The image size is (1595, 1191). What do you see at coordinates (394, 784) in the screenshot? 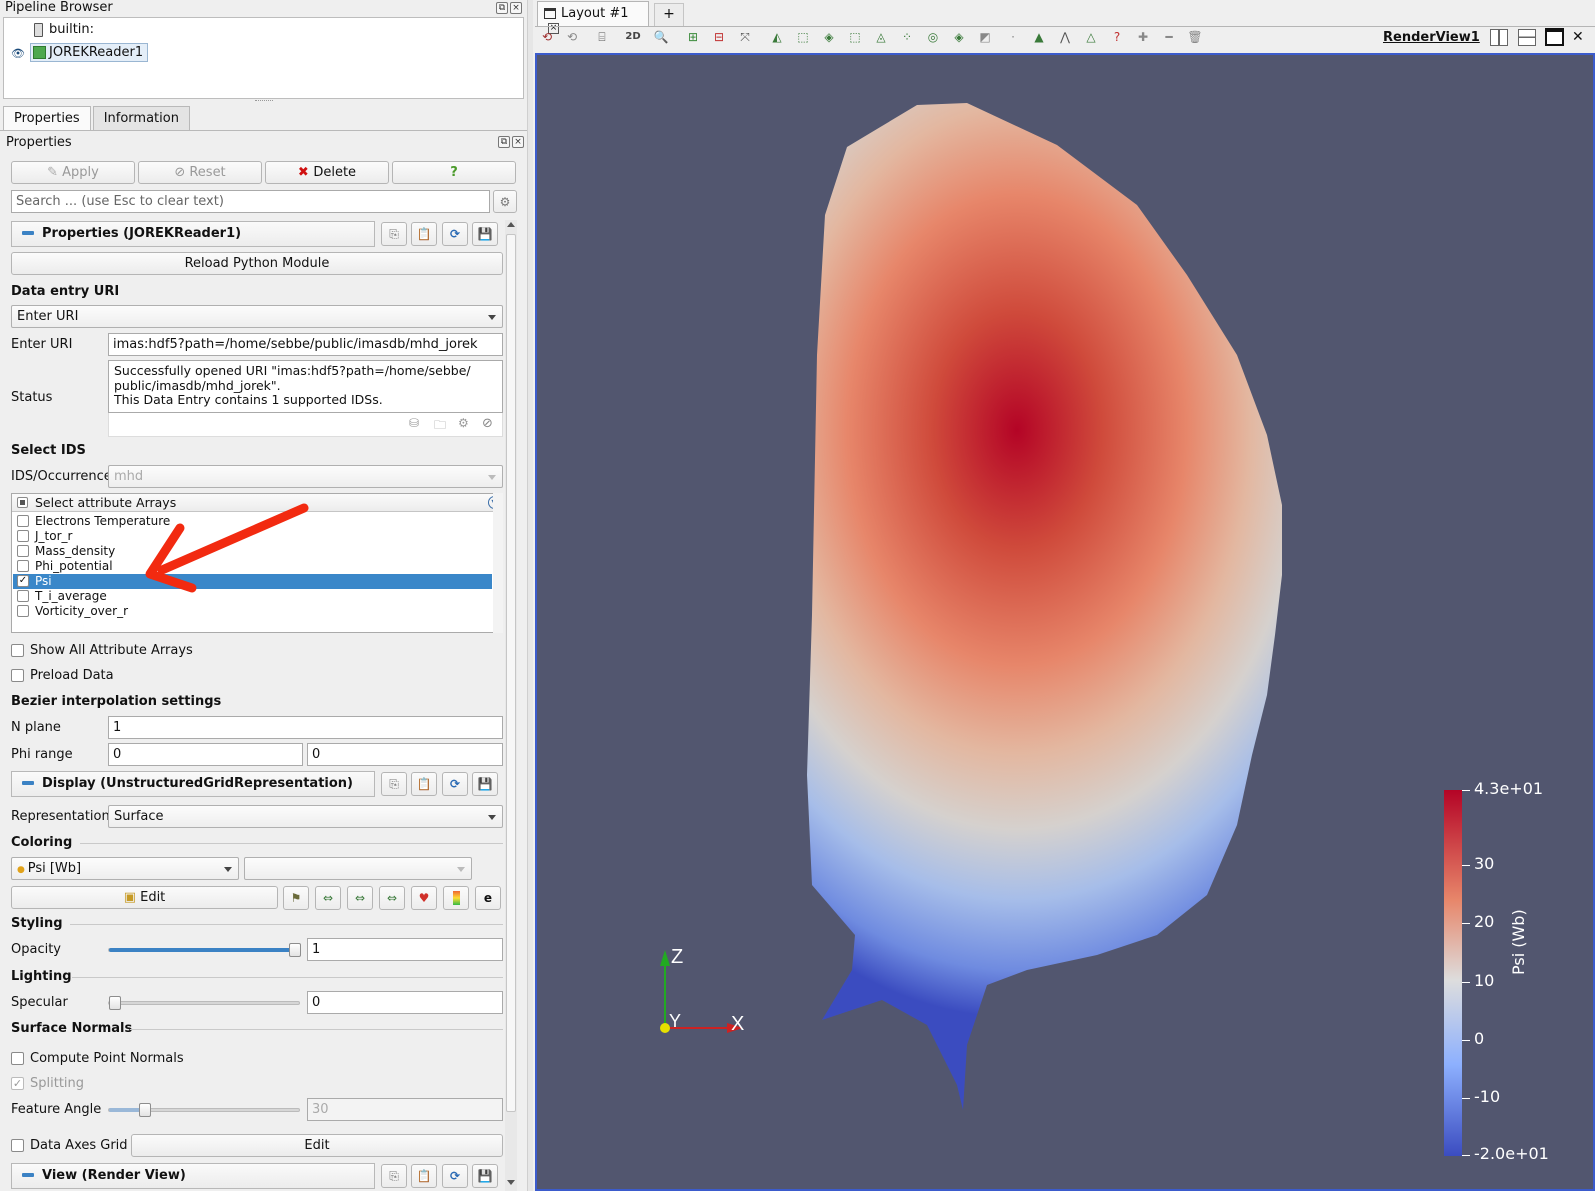
I see `copy-icon: ⎘` at bounding box center [394, 784].